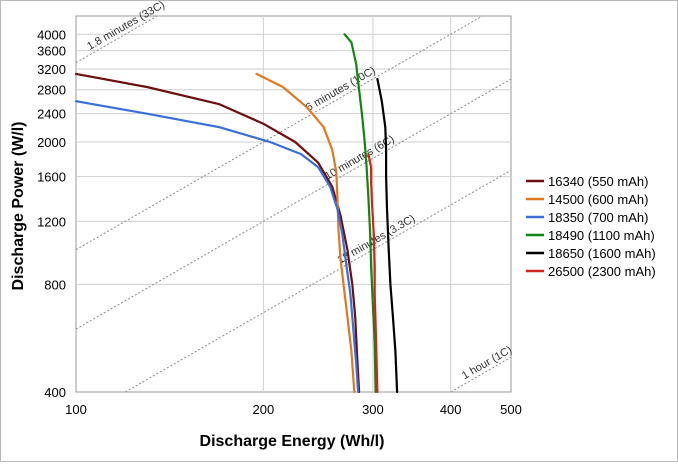  Describe the element at coordinates (373, 409) in the screenshot. I see `x-tick-label: 300` at that location.